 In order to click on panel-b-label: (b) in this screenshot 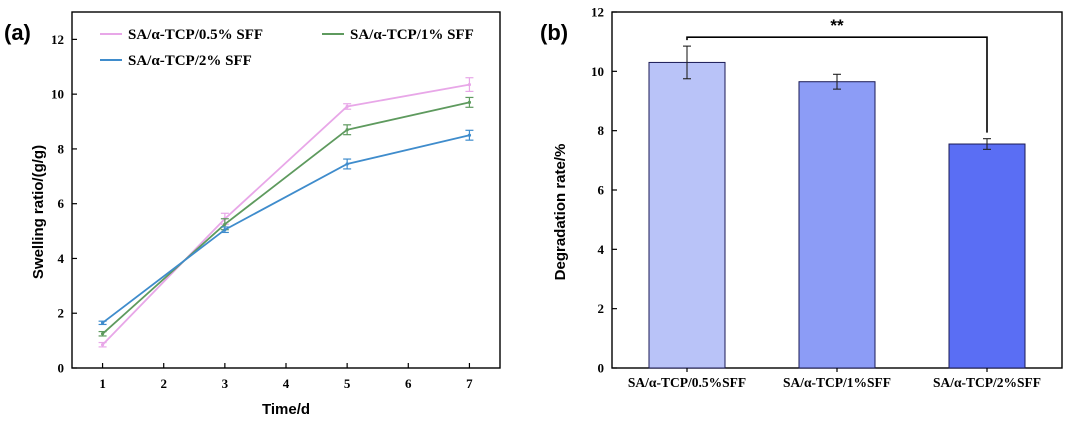, I will do `click(554, 32)`.